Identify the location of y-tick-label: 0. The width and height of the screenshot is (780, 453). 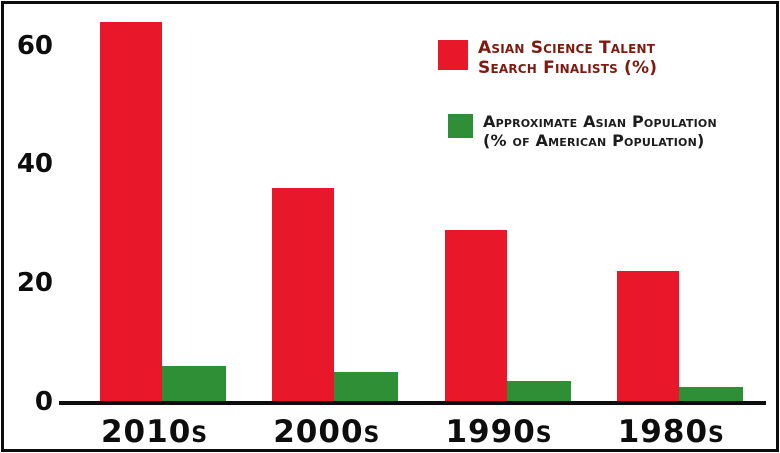
(43, 402).